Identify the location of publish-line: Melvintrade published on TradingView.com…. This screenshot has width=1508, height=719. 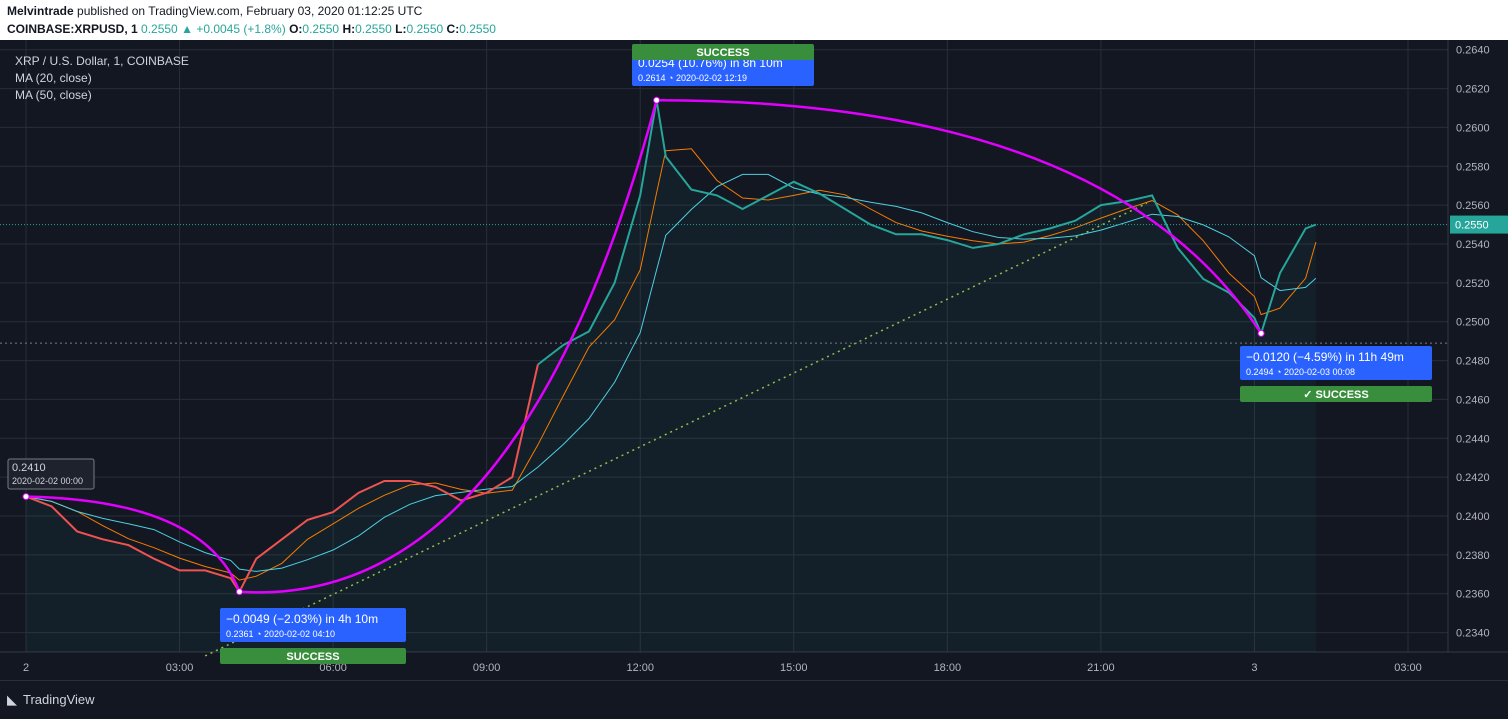
(214, 11).